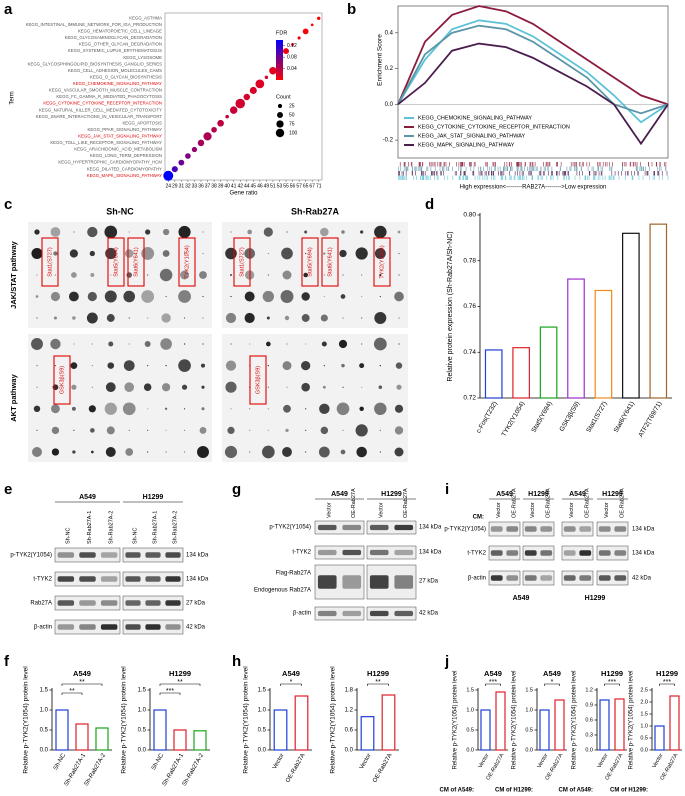  What do you see at coordinates (529, 710) in the screenshot?
I see `y-tick-label: 1.0` at bounding box center [529, 710].